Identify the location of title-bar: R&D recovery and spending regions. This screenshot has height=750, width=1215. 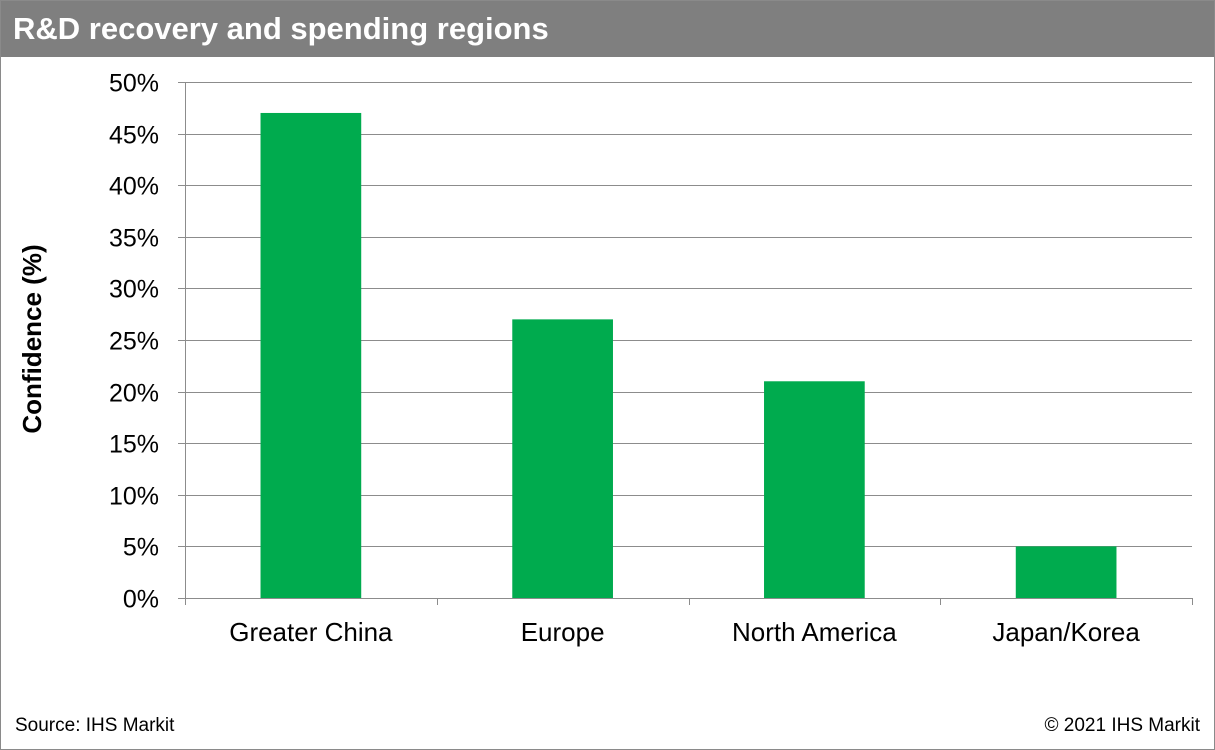
(607, 29).